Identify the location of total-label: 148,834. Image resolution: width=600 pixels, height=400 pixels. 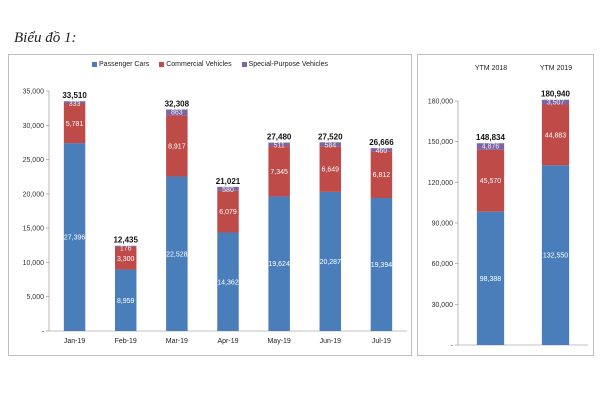
(490, 137).